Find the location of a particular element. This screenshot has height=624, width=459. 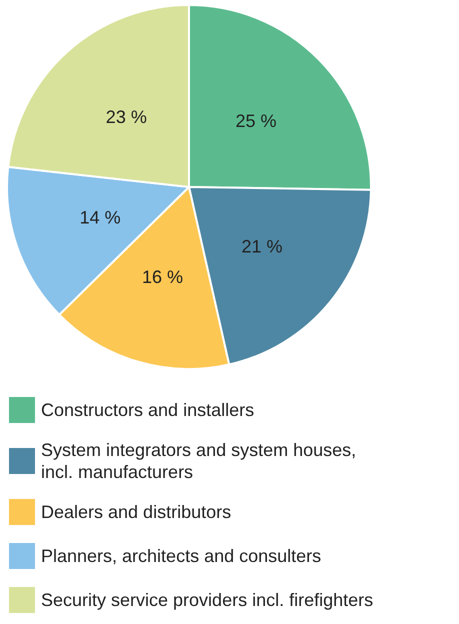

data-label: 21 % is located at coordinates (261, 246).